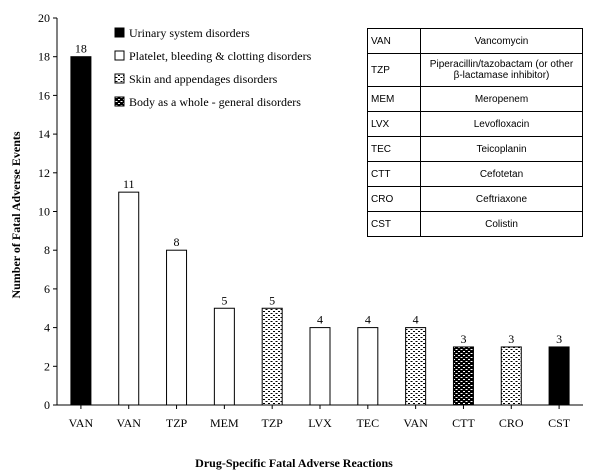  Describe the element at coordinates (394, 174) in the screenshot. I see `abbreviation-code: CTT` at that location.